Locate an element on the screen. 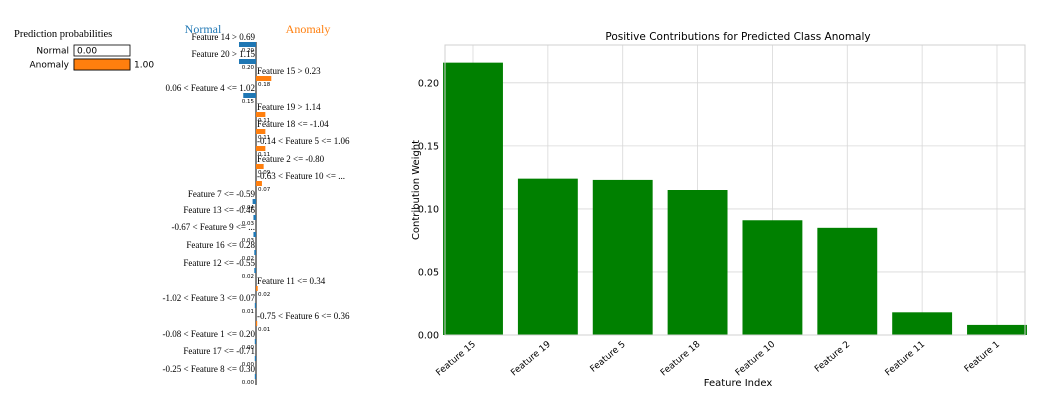  feature-condition-label: Feature 19 > 1.14 is located at coordinates (289, 107).